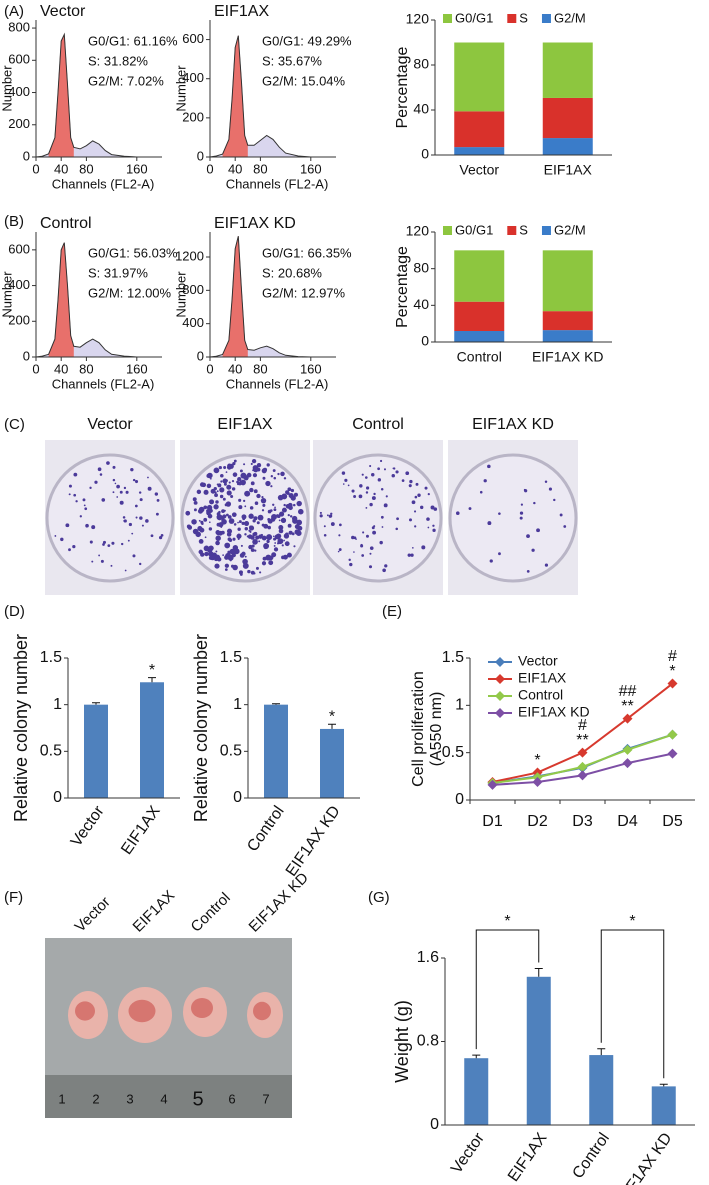  What do you see at coordinates (137, 168) in the screenshot?
I see `x-tick-label: 160` at bounding box center [137, 168].